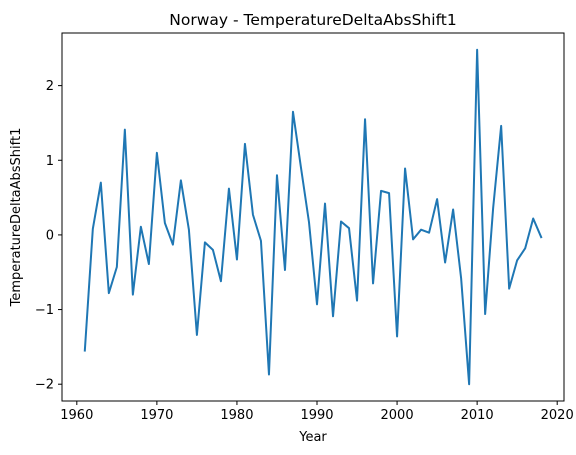  What do you see at coordinates (557, 415) in the screenshot?
I see `x-tick-label: 2020` at bounding box center [557, 415].